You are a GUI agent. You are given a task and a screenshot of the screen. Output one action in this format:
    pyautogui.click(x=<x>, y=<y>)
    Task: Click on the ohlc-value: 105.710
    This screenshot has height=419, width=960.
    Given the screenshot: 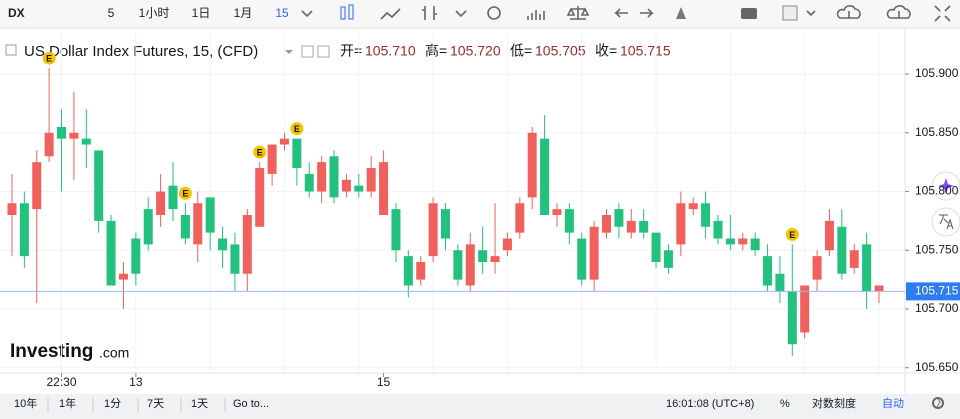 What is the action you would take?
    pyautogui.click(x=390, y=51)
    